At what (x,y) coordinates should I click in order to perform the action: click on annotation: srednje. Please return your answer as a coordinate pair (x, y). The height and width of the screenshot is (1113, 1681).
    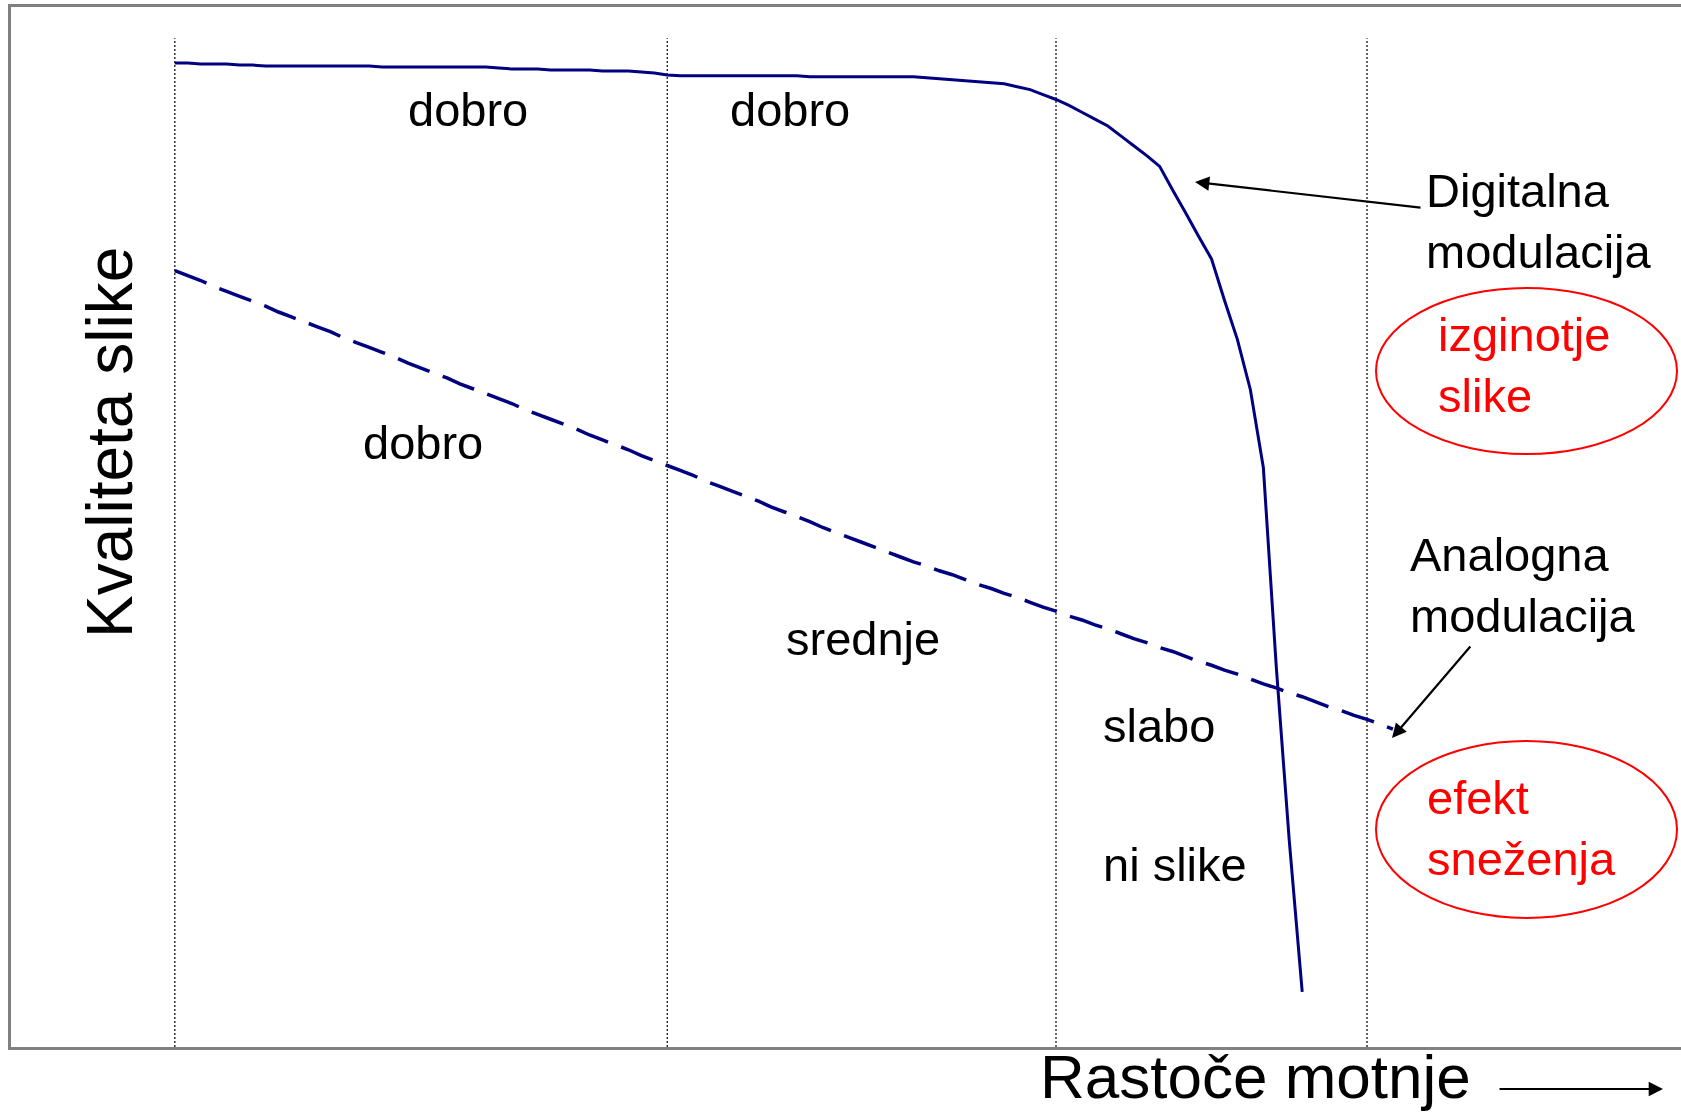
    Looking at the image, I should click on (863, 638).